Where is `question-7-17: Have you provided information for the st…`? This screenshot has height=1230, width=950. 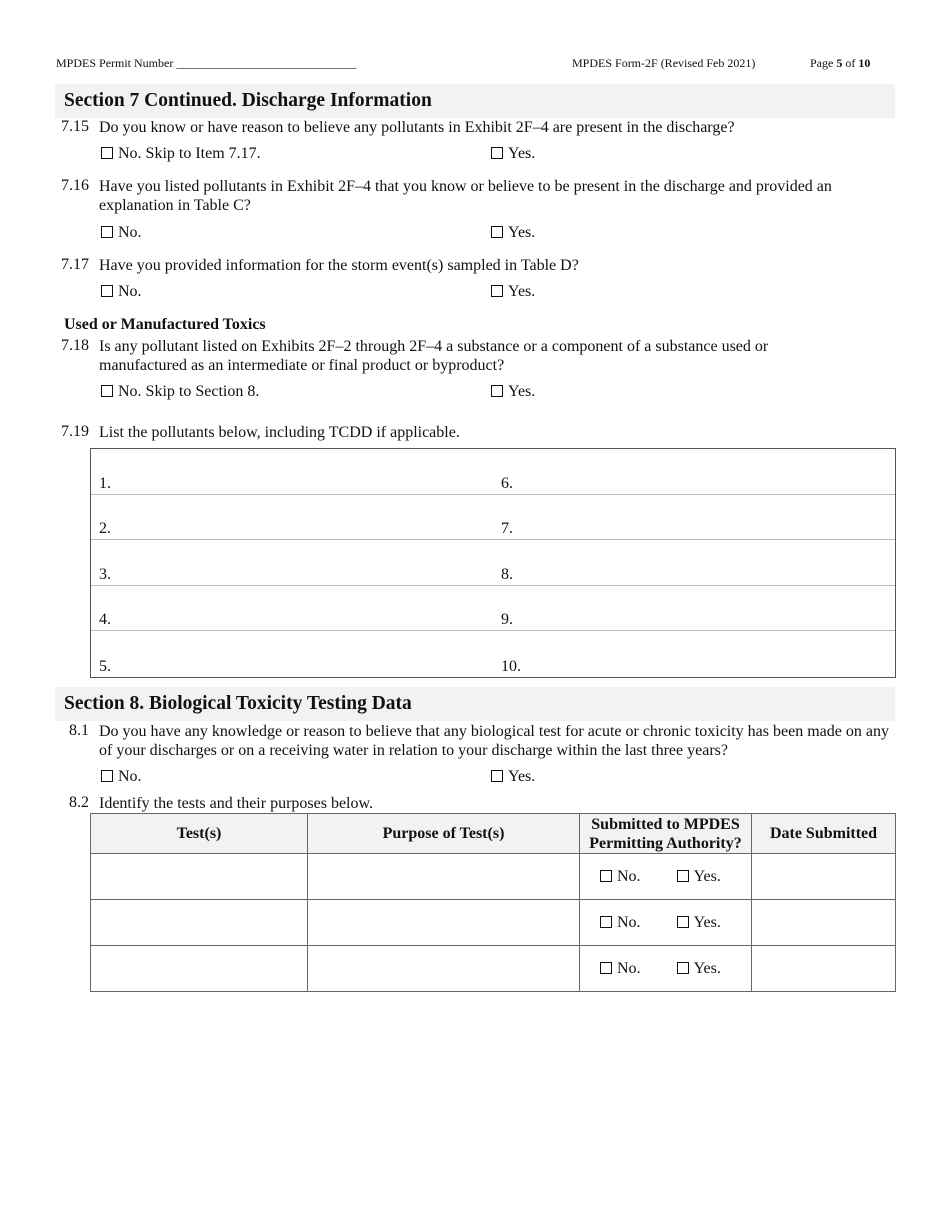 question-7-17: Have you provided information for the st… is located at coordinates (339, 265).